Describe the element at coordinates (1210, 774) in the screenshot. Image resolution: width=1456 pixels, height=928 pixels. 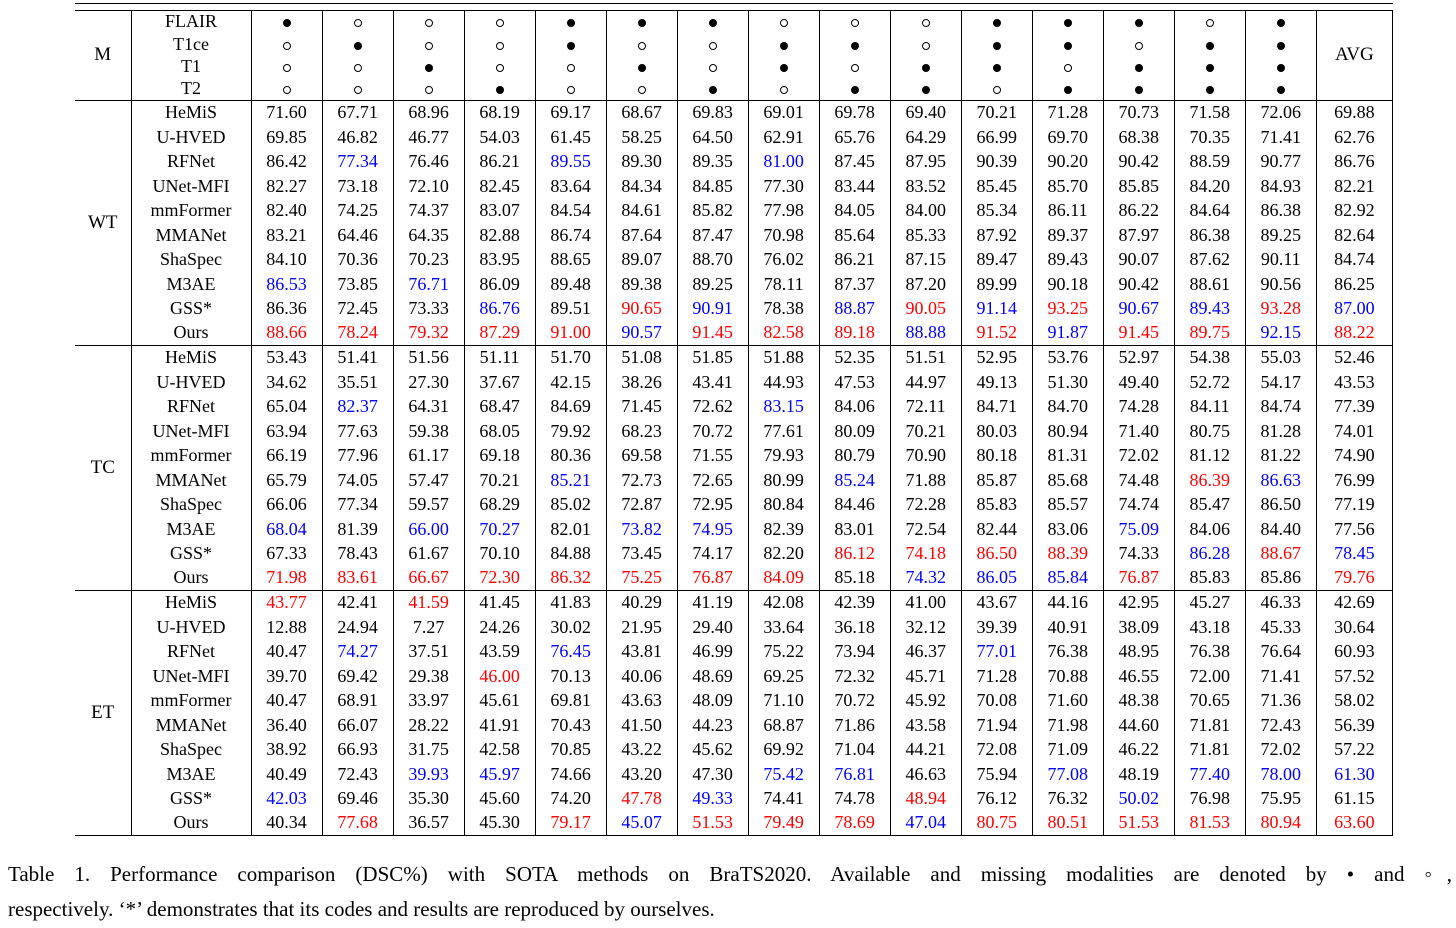
I see `dsc-value: 77.40` at that location.